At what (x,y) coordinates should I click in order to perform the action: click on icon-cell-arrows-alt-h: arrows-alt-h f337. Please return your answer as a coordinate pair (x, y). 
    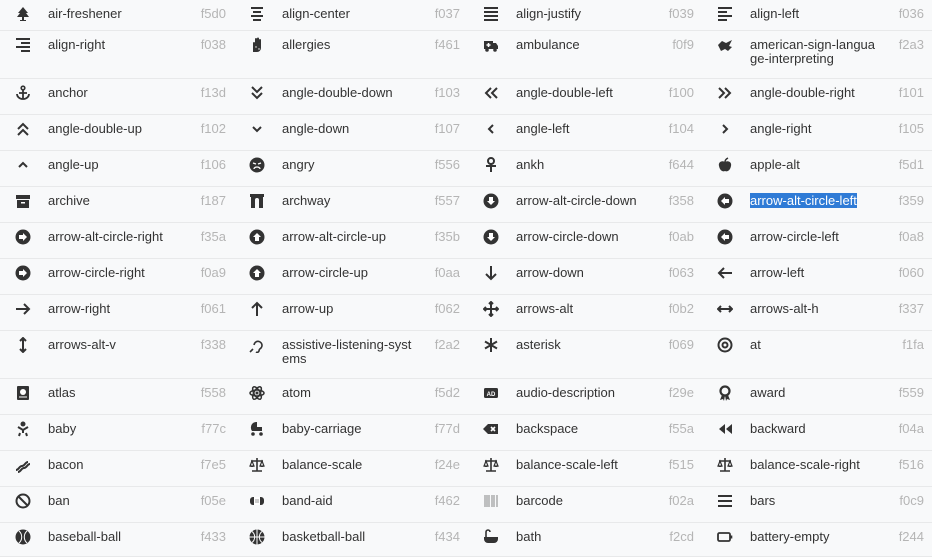
    Looking at the image, I should click on (817, 313).